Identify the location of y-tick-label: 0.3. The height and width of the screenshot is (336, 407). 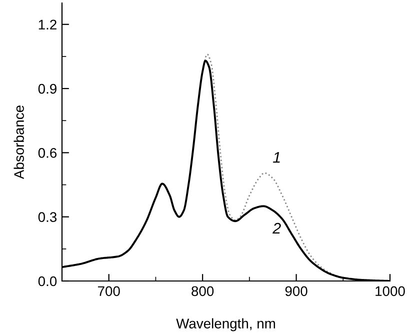
(47, 217).